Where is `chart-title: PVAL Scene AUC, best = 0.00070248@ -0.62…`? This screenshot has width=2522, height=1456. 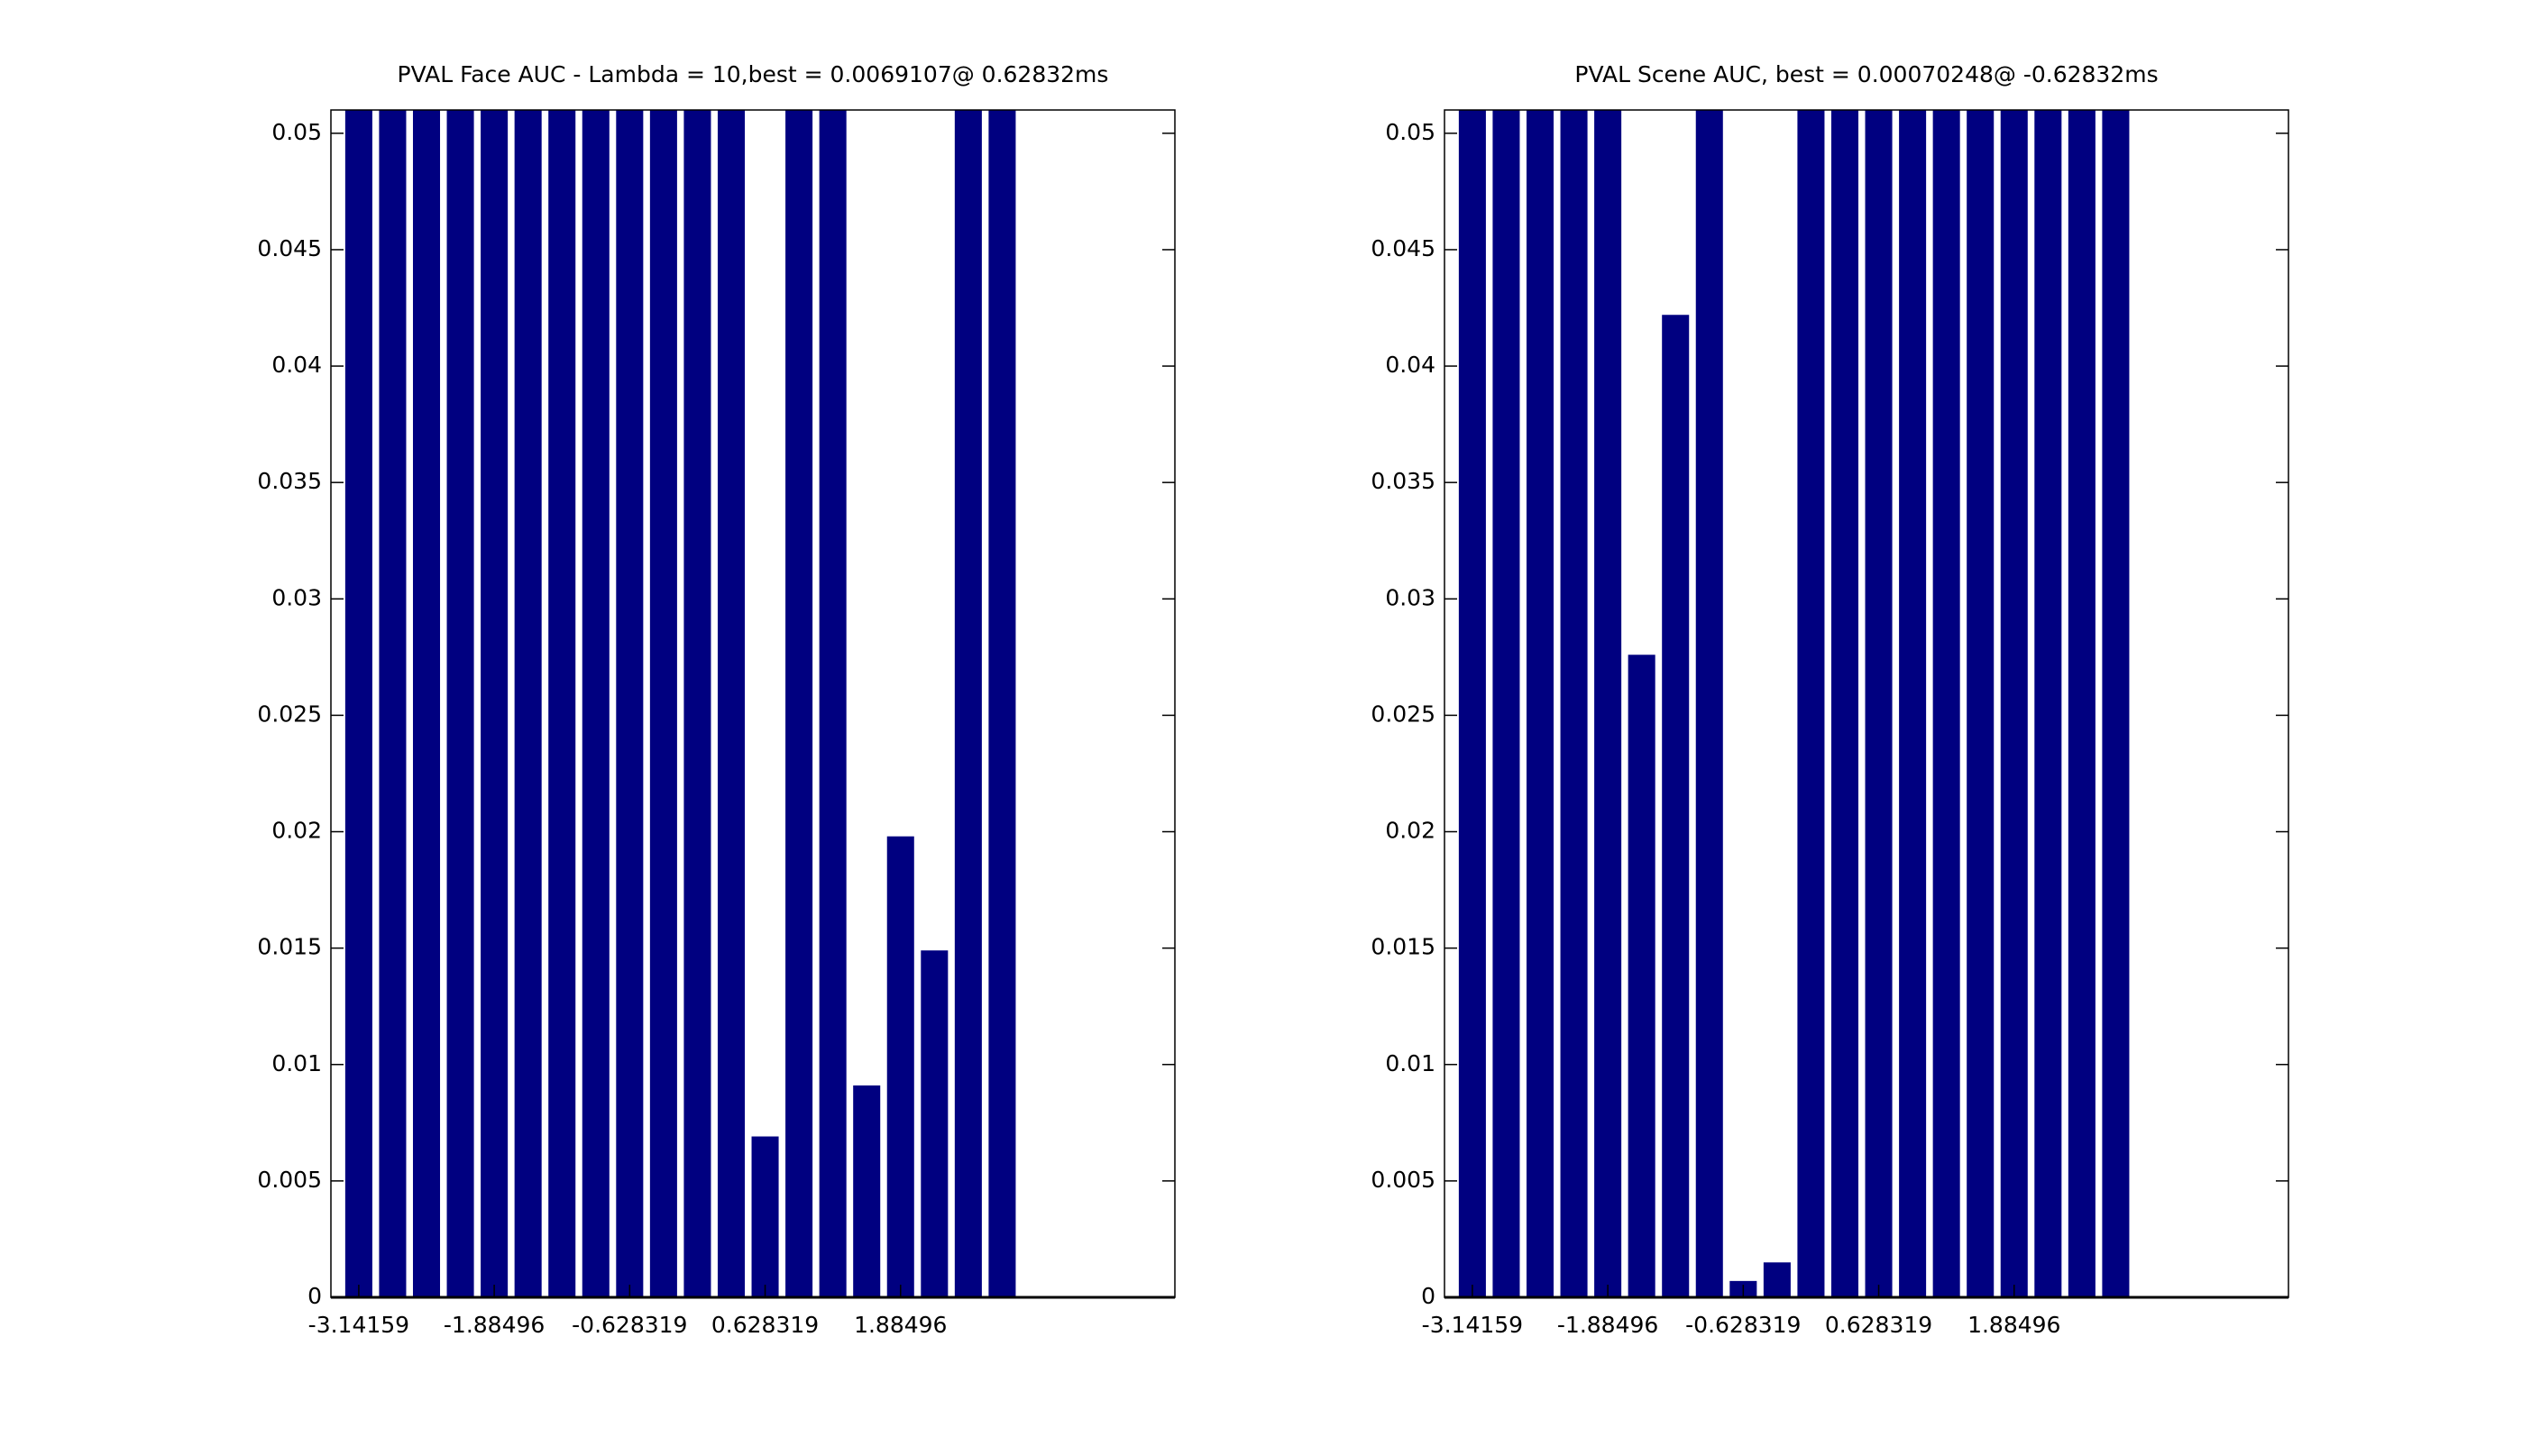
chart-title: PVAL Scene AUC, best = 0.00070248@ -0.62… is located at coordinates (1866, 74).